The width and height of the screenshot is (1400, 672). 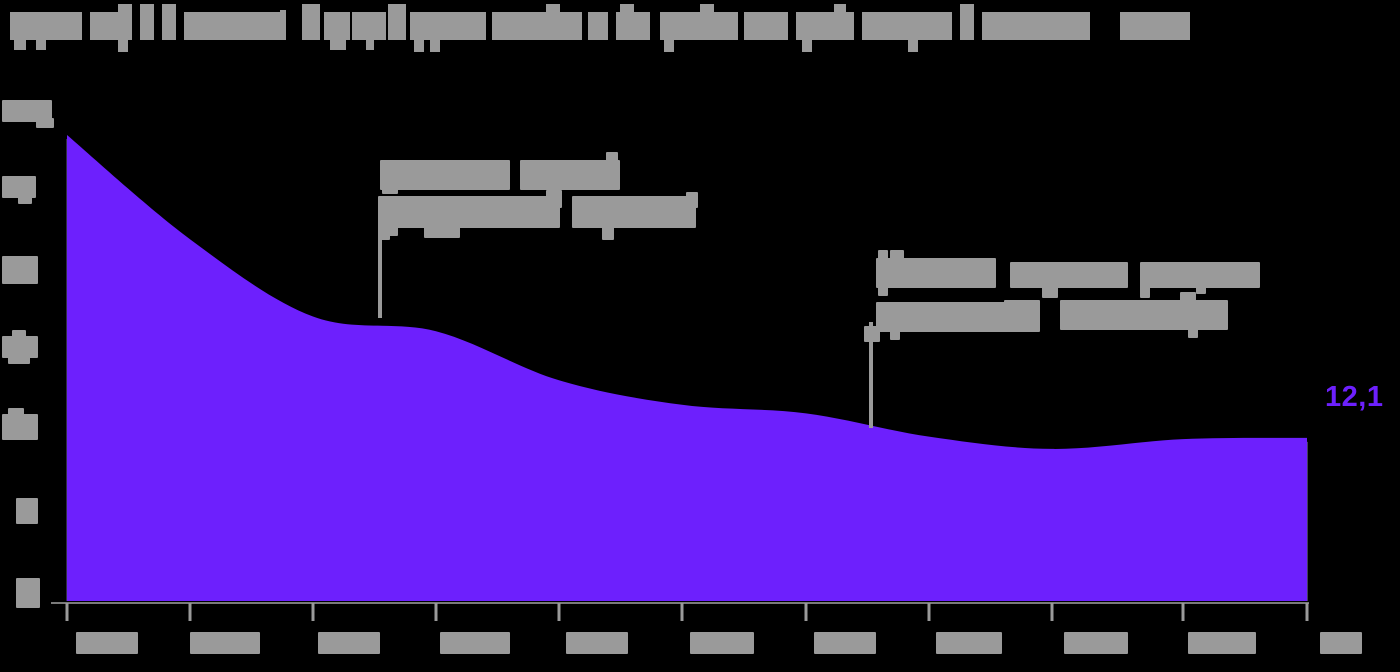 What do you see at coordinates (680, 611) in the screenshot?
I see `x-axis` at bounding box center [680, 611].